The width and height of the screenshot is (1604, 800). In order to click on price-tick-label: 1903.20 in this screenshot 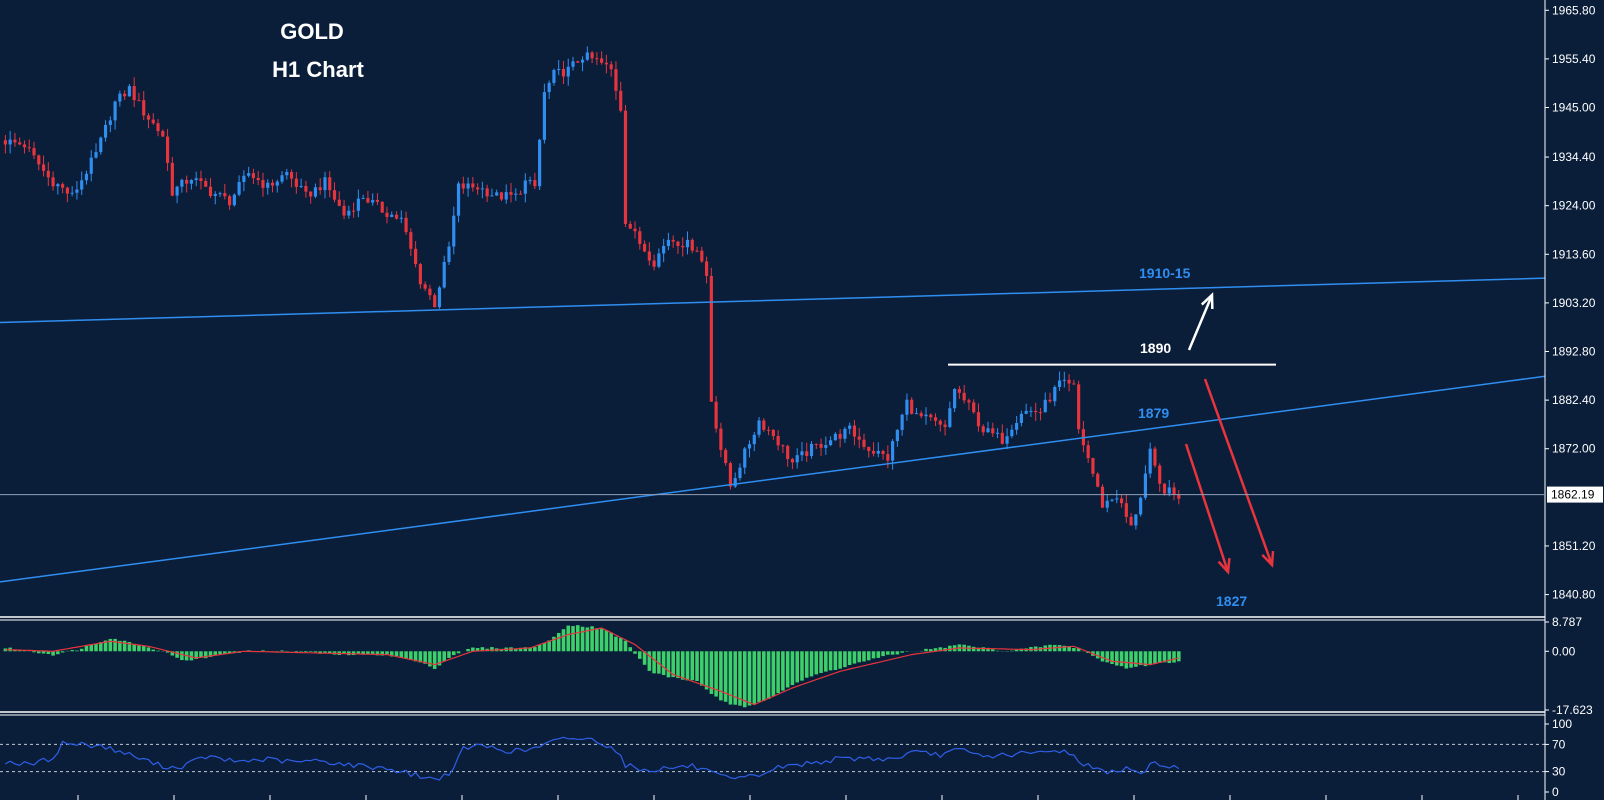, I will do `click(1574, 303)`.